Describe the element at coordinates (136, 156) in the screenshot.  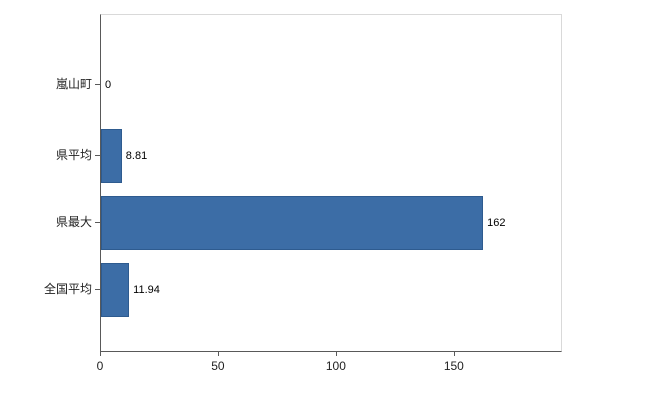
I see `value-label: 8.81` at that location.